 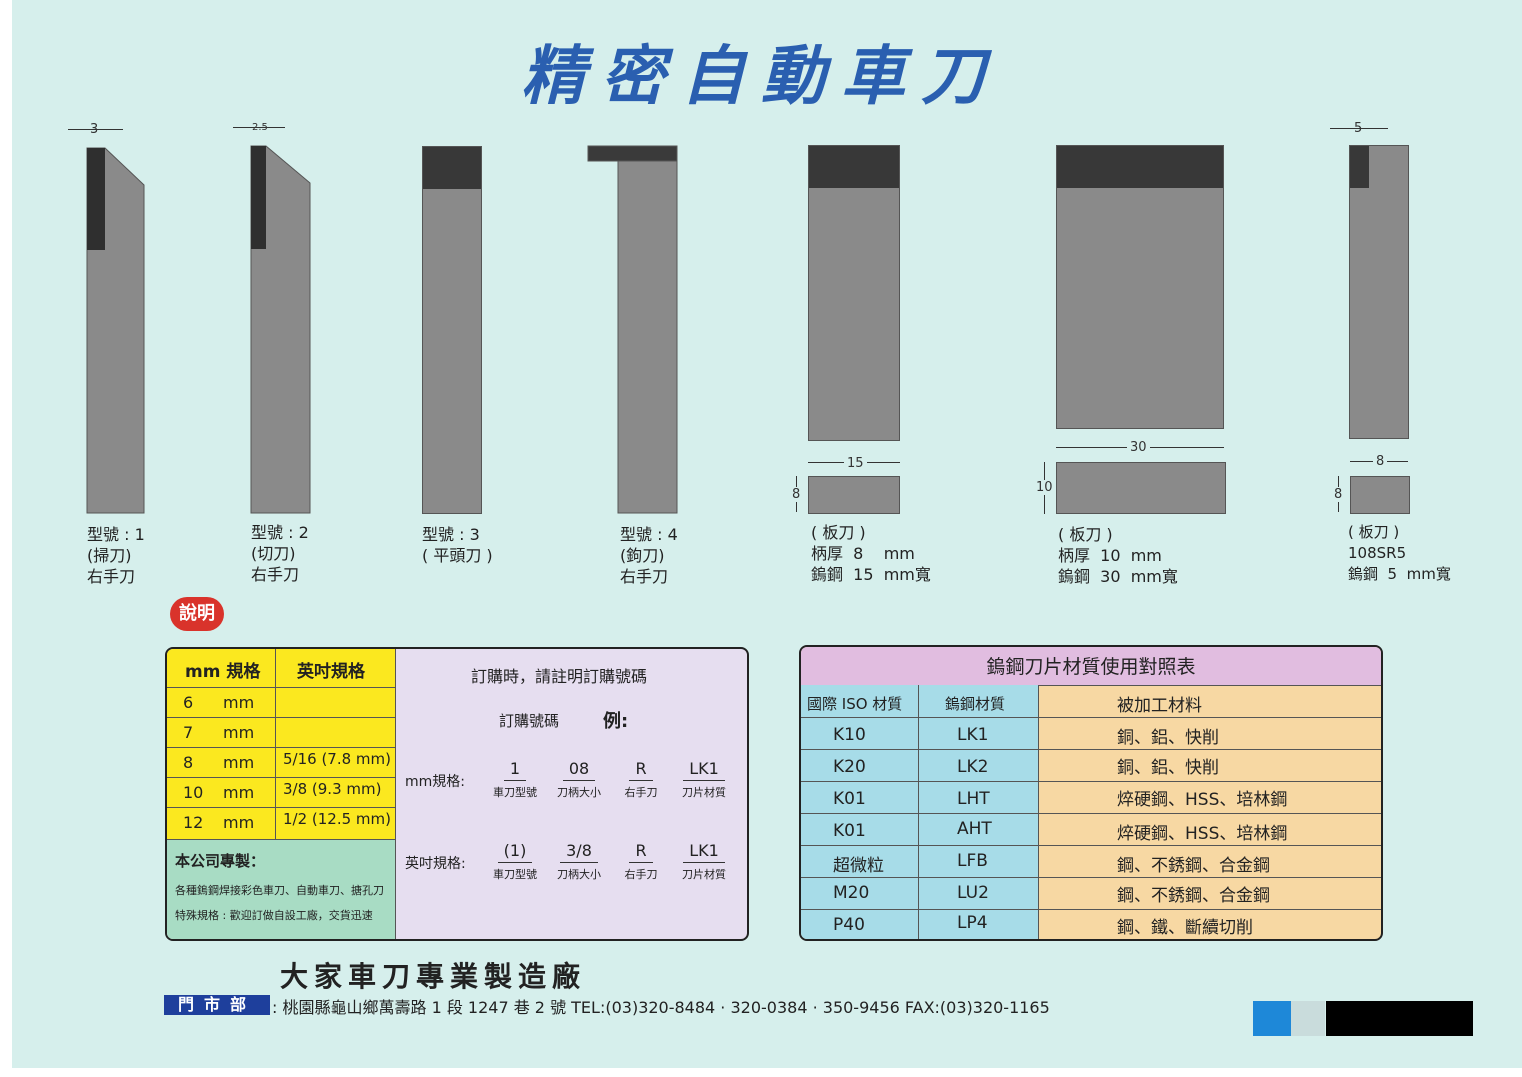 I want to click on header-workpiece: 被加工材料, so click(x=1159, y=706).